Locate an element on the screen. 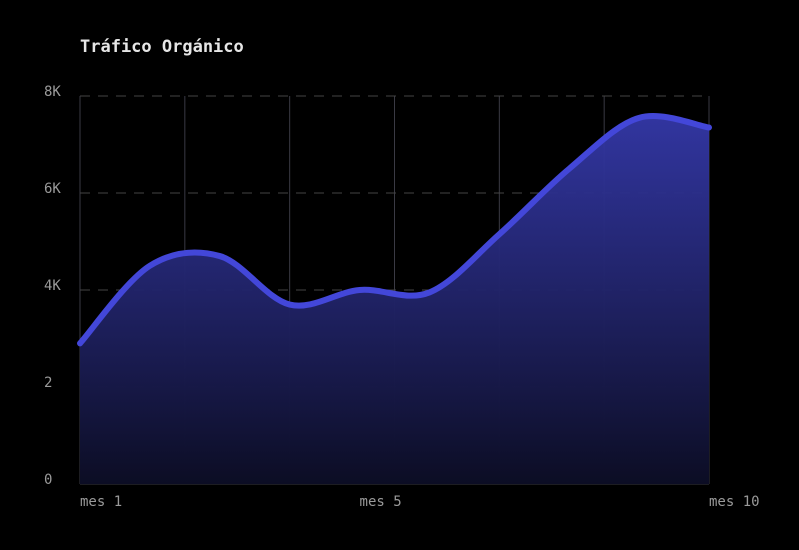  y-tick-label: 4K is located at coordinates (52, 286).